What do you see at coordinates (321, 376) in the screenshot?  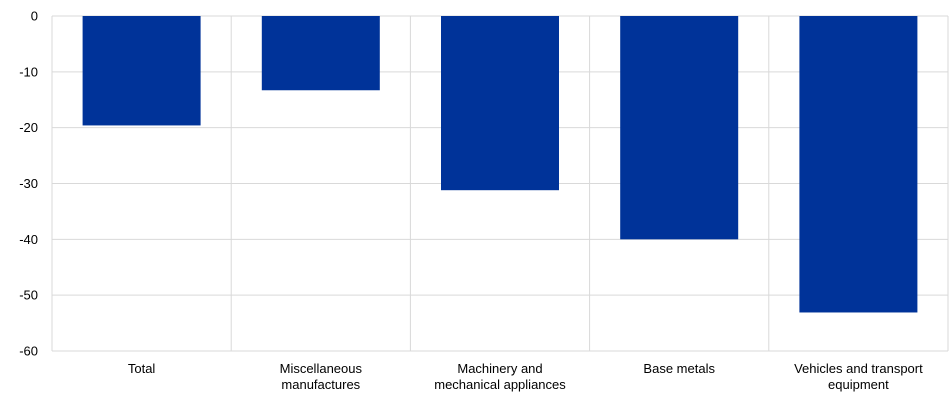 I see `x-tick-label: Miscellaneous manufactures` at bounding box center [321, 376].